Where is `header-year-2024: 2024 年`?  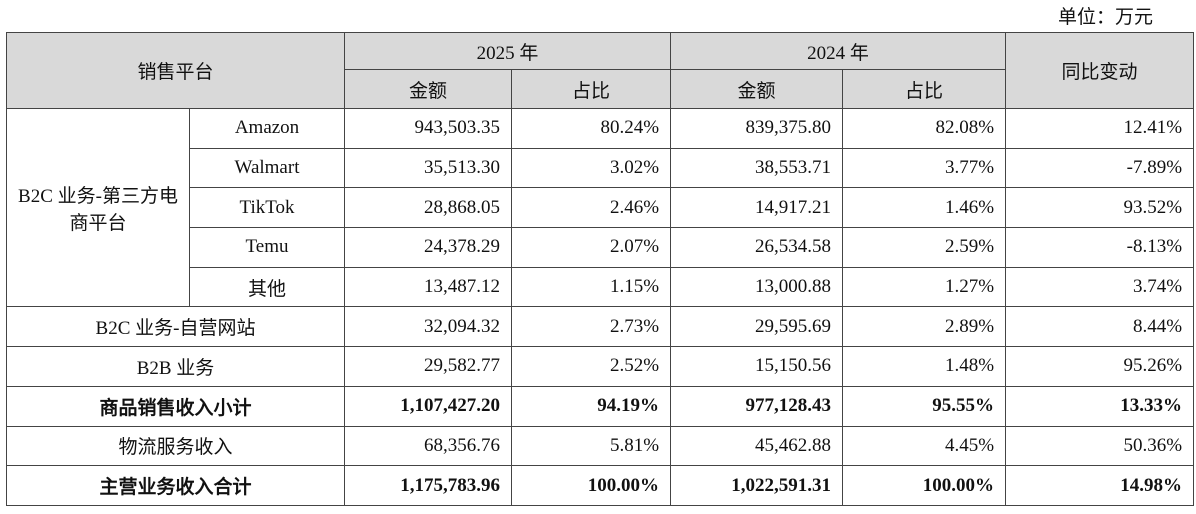
header-year-2024: 2024 年 is located at coordinates (838, 51).